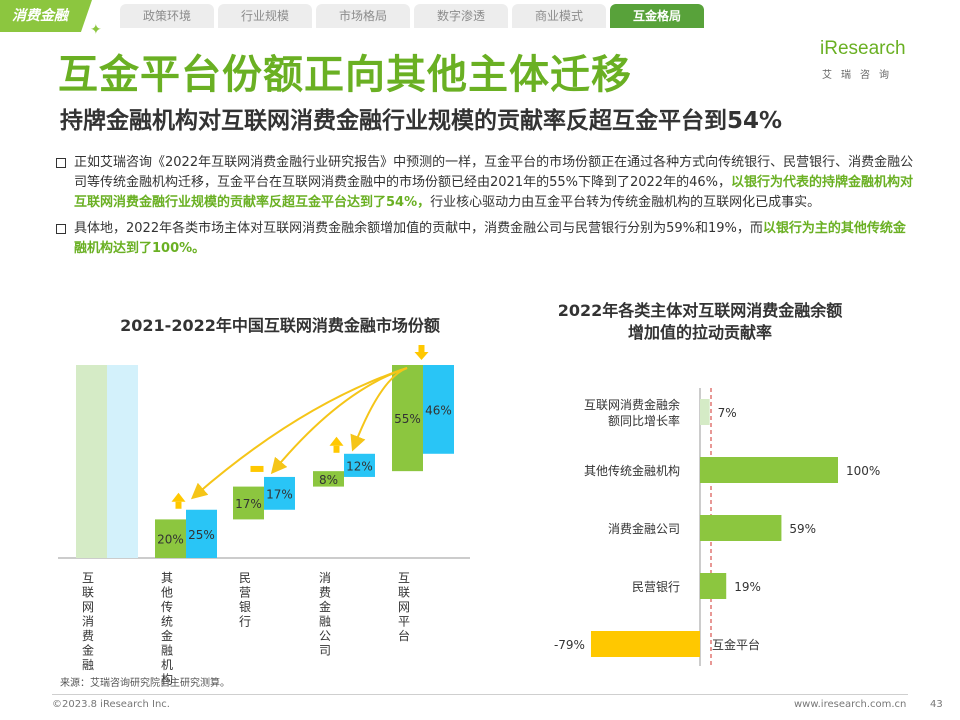  Describe the element at coordinates (167, 635) in the screenshot. I see `category-label-1-4: 金` at that location.